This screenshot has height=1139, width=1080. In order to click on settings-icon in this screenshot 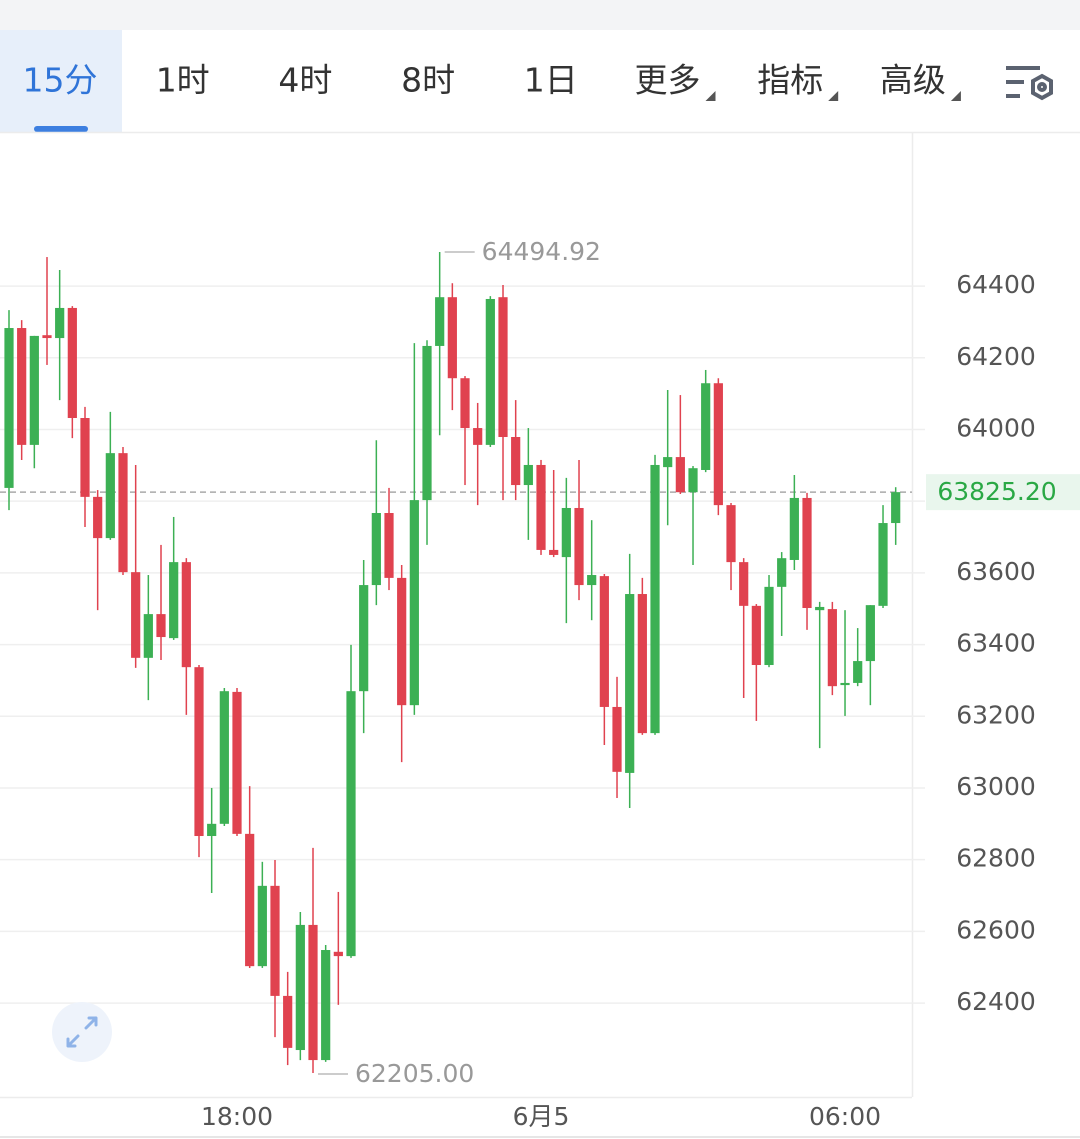, I will do `click(1029, 83)`.